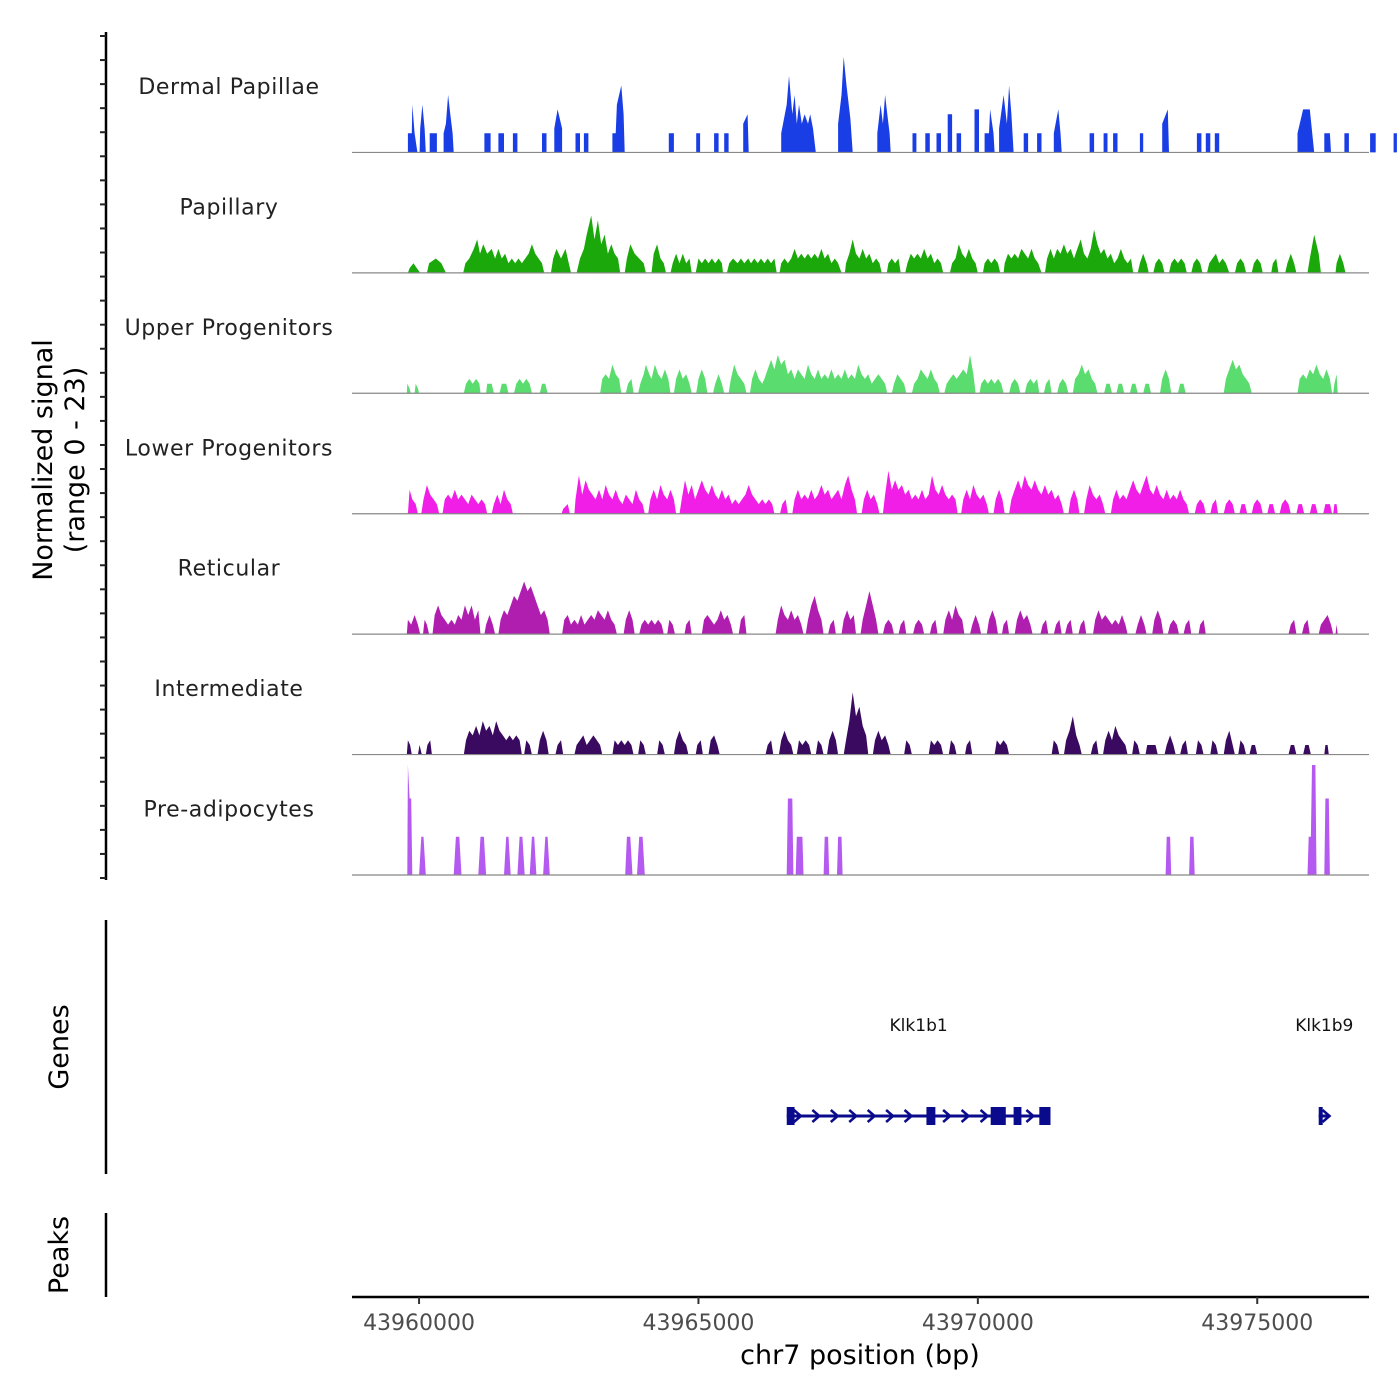  What do you see at coordinates (43, 460) in the screenshot?
I see `coverage-y-label-line1: Normalized signal` at bounding box center [43, 460].